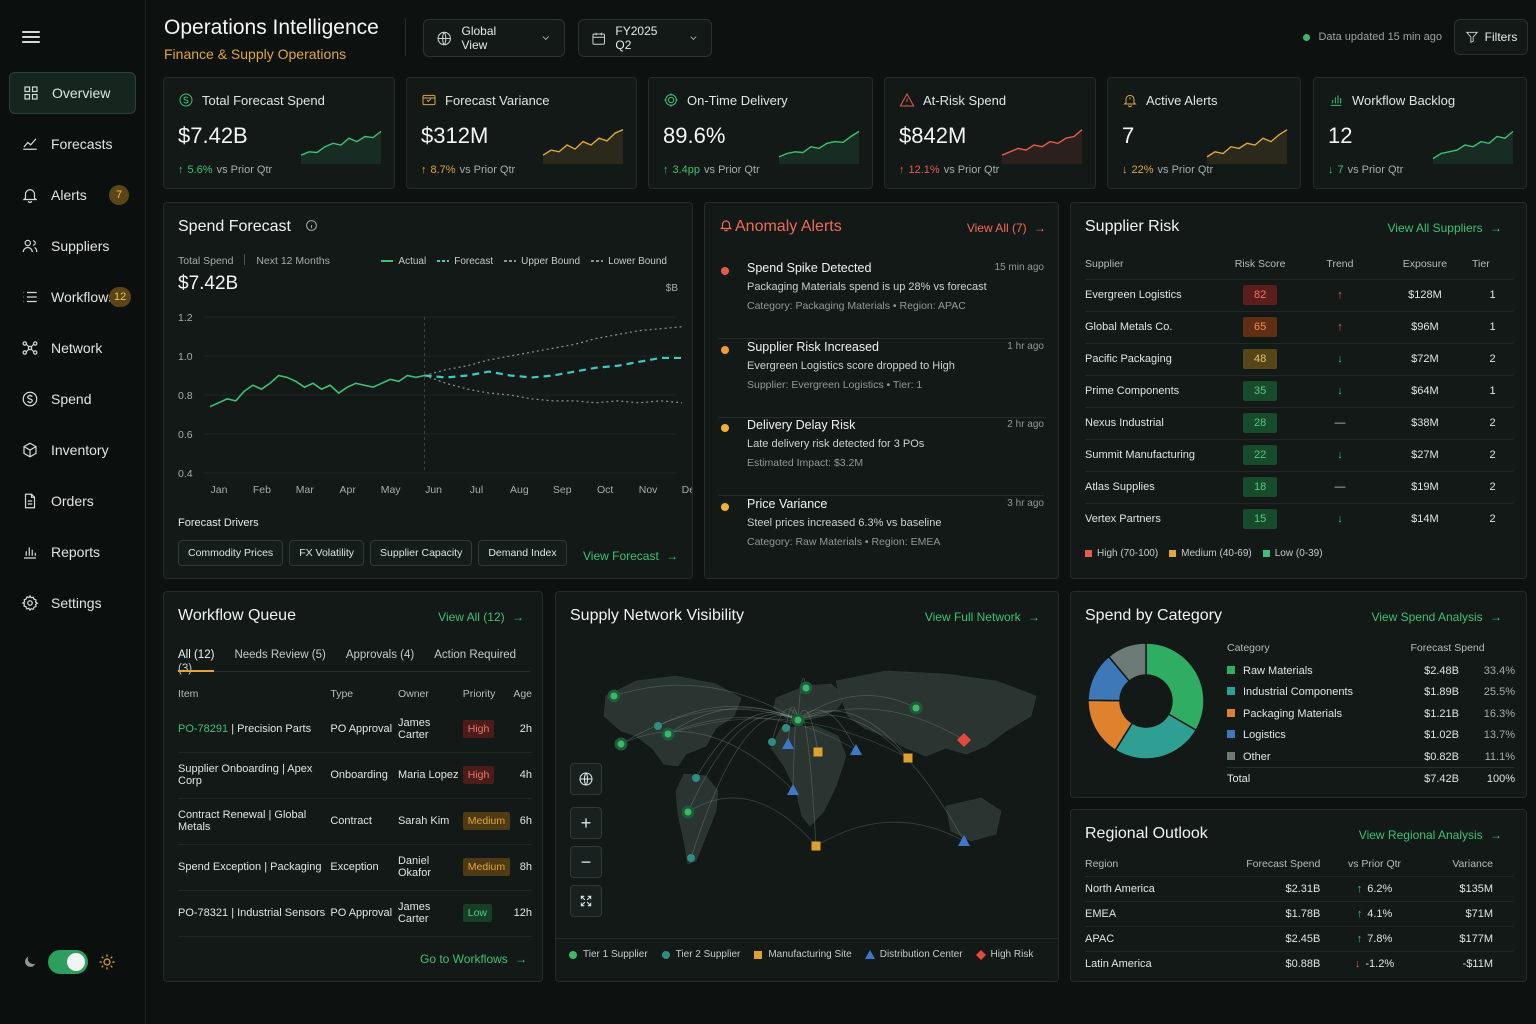  Describe the element at coordinates (219, 490) in the screenshot. I see `x-tick-label: Jan` at that location.